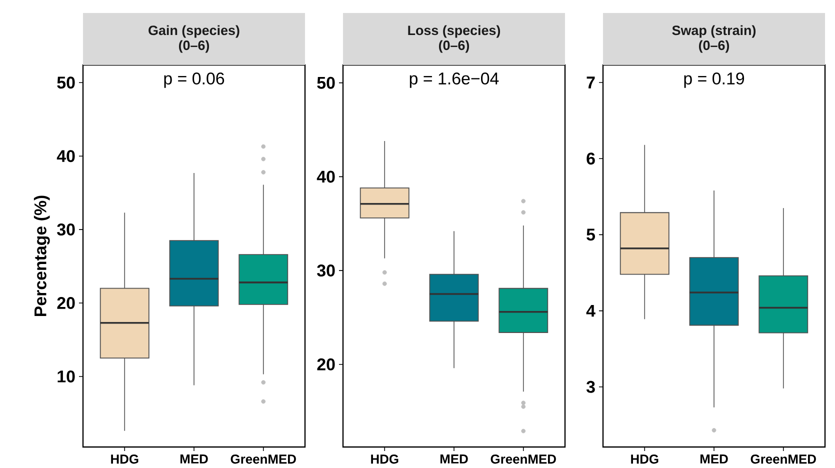  Describe the element at coordinates (590, 158) in the screenshot. I see `y-tick-label: 6` at that location.